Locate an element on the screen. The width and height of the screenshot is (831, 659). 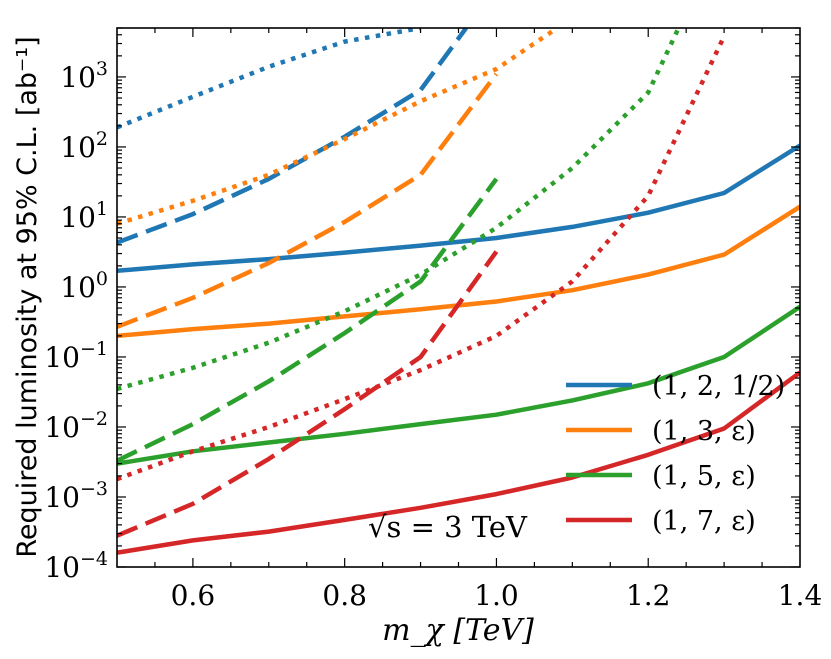
y-tick-label: 10⁻² is located at coordinates (76, 426).